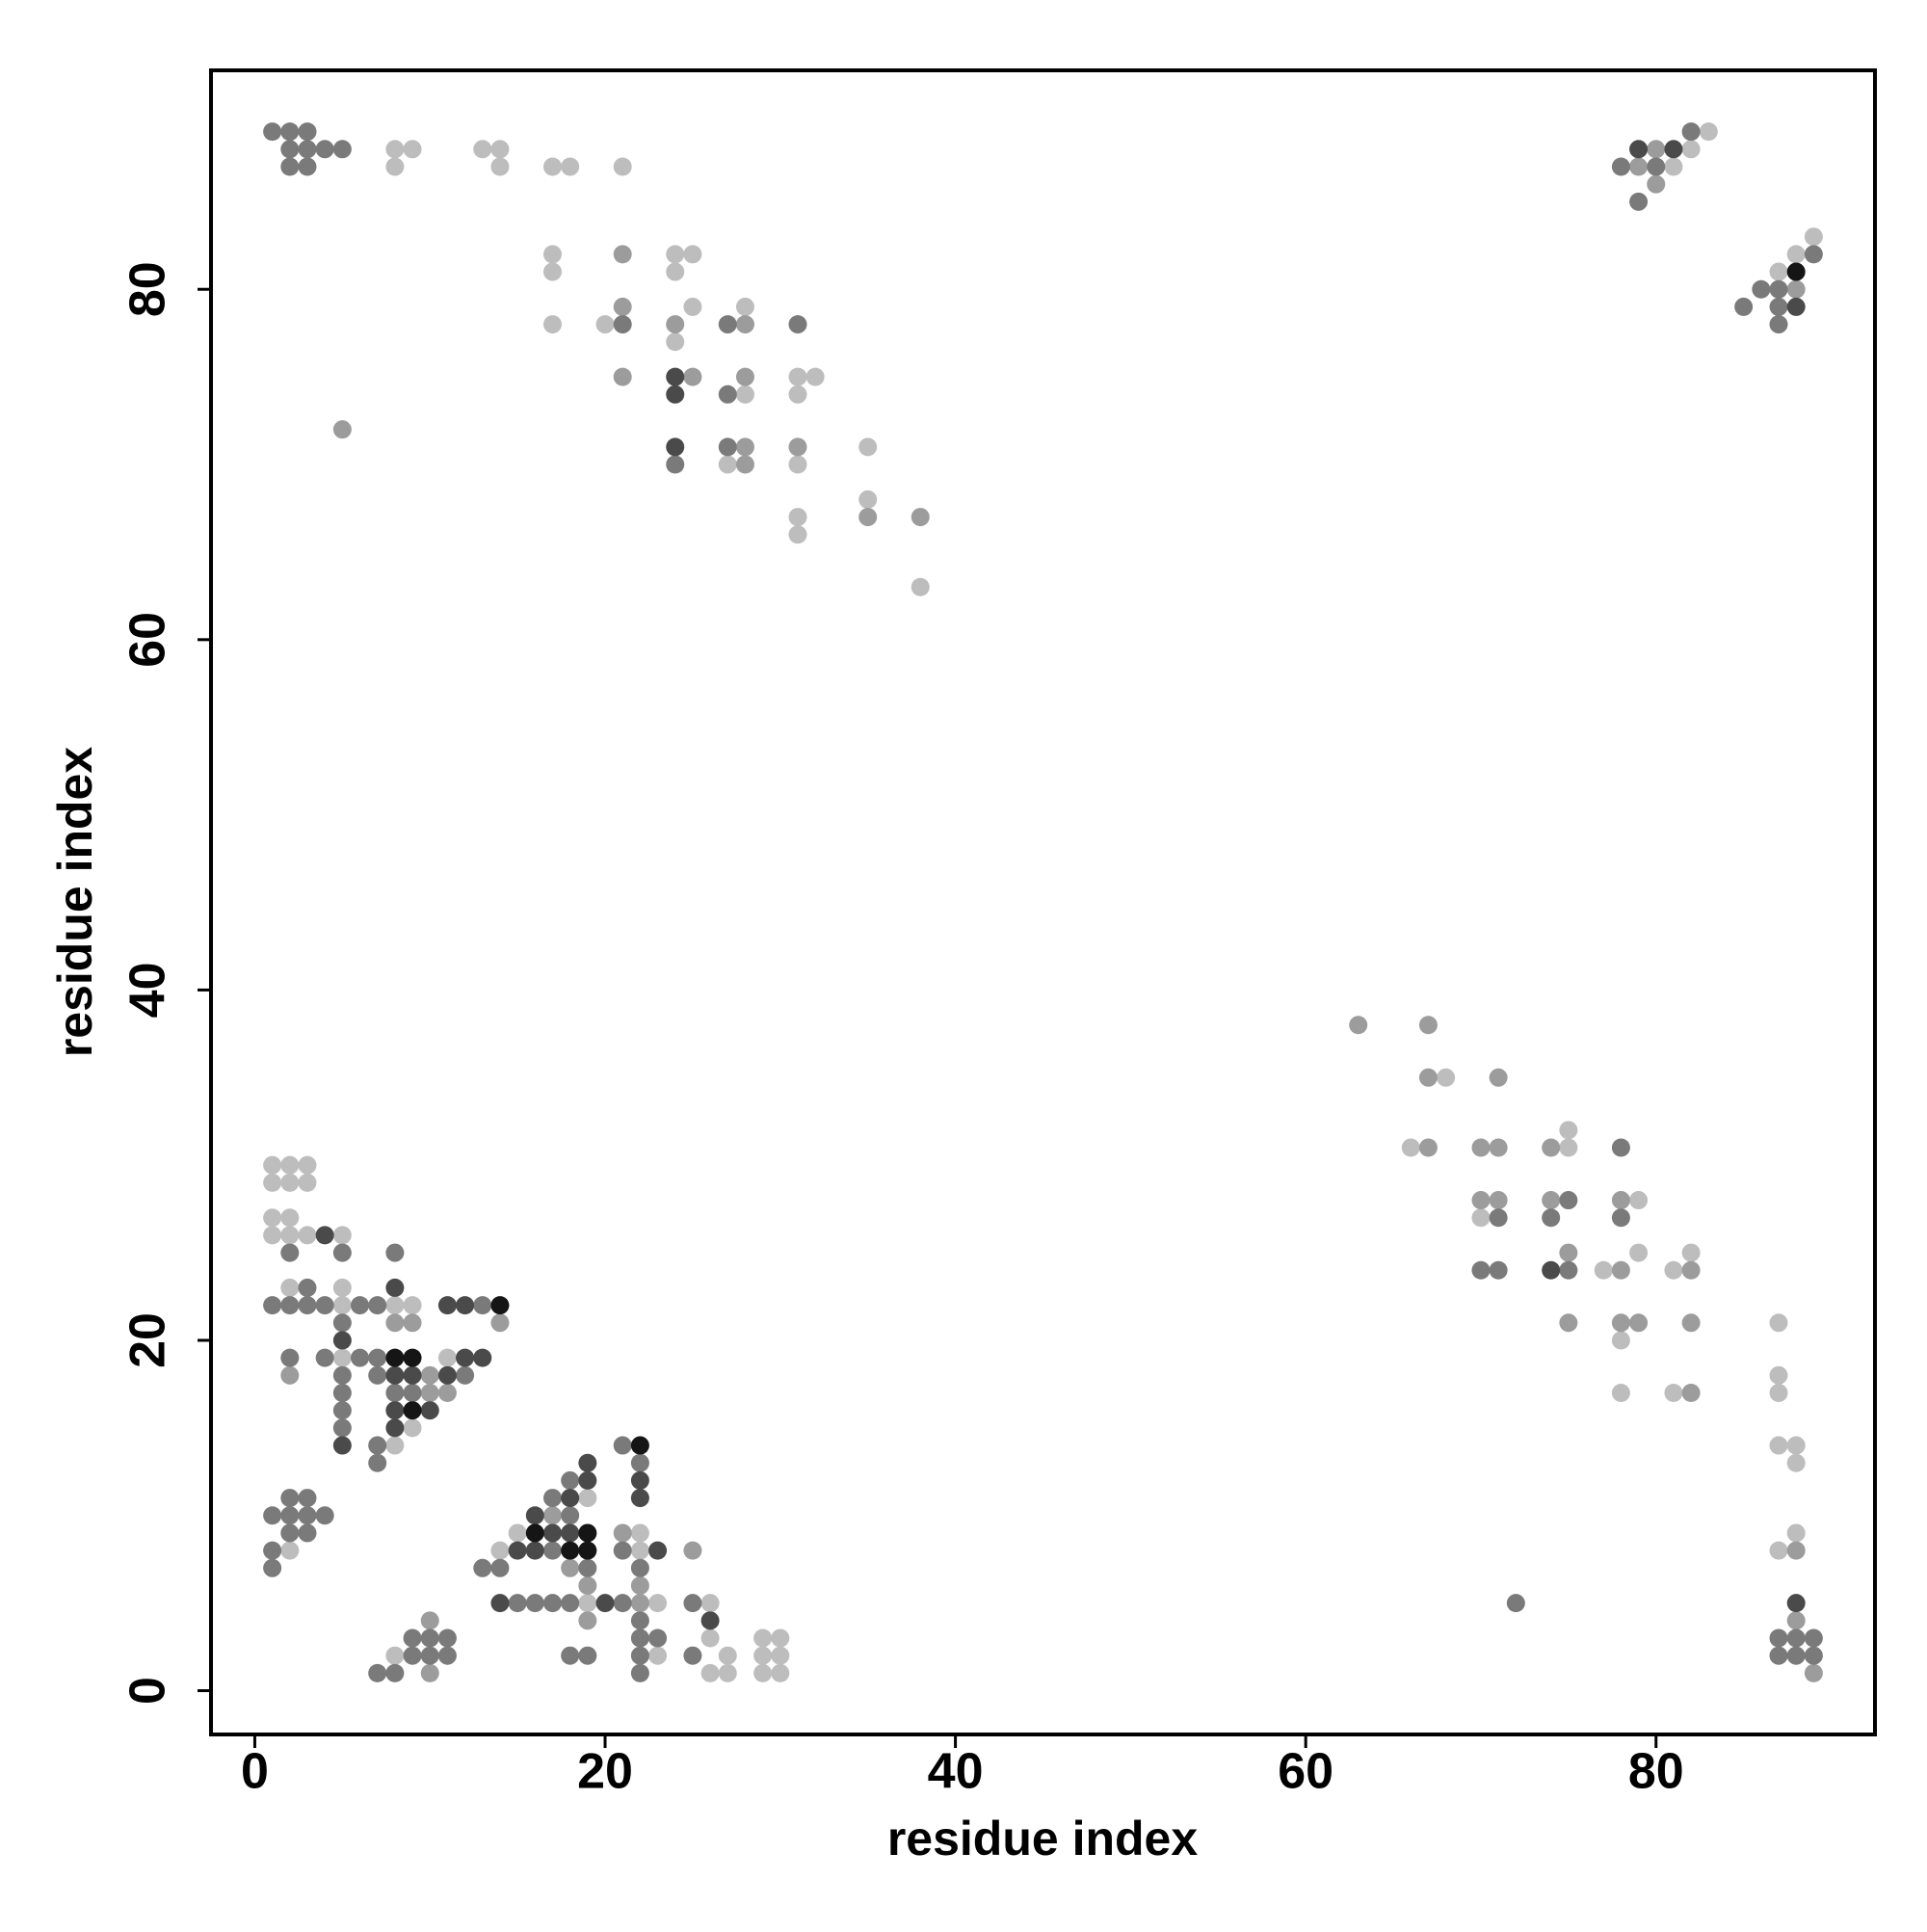  I want to click on y-tick-label: 40, so click(148, 990).